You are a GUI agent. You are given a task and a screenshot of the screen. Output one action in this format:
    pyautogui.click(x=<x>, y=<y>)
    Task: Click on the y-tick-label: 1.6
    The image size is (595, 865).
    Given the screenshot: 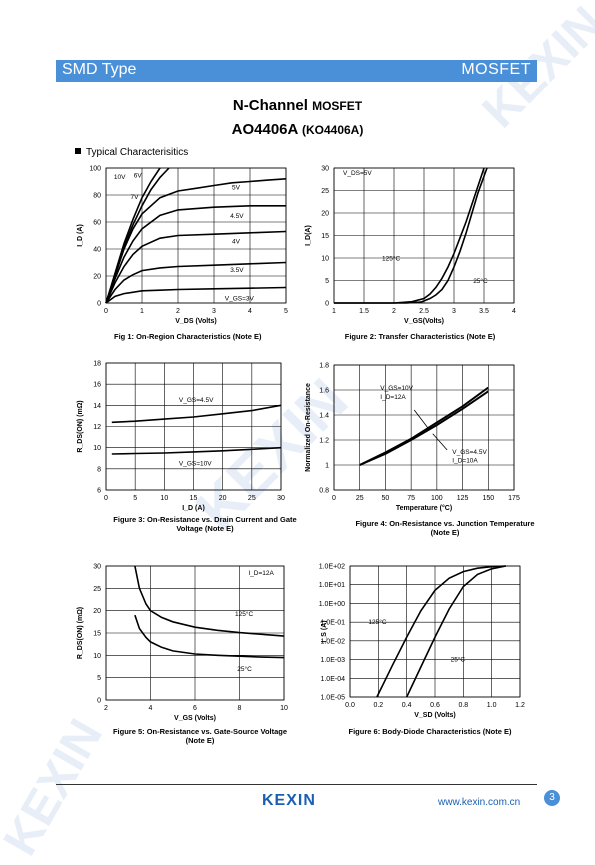 What is the action you would take?
    pyautogui.click(x=324, y=391)
    